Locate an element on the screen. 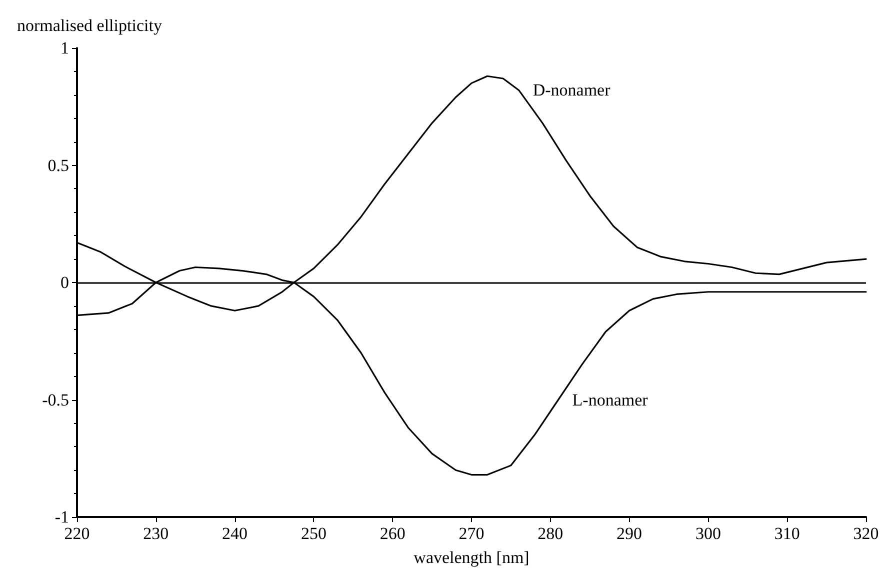 The height and width of the screenshot is (588, 891). series-label: L-nonamer is located at coordinates (610, 400).